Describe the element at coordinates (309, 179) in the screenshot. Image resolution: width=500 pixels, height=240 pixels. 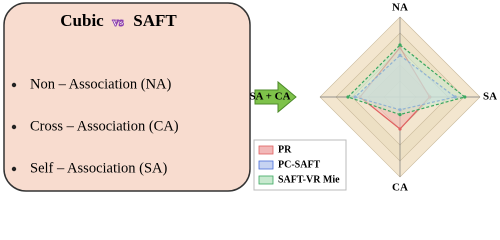
I see `legend-label: SAFT-VR Mie` at that location.